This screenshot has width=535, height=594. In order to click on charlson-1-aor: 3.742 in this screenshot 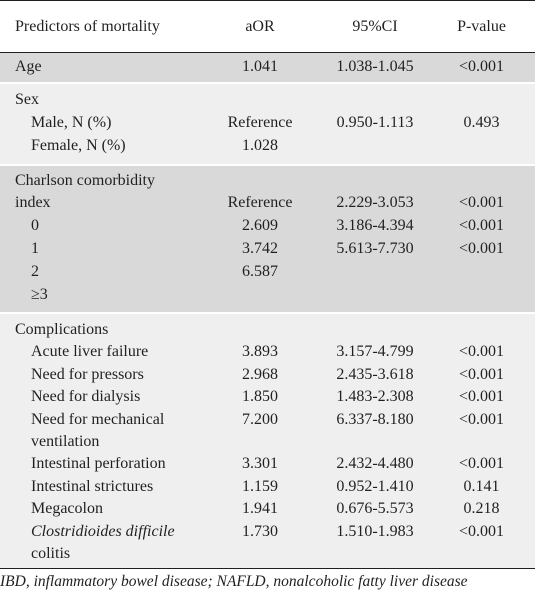, I will do `click(260, 248)`.